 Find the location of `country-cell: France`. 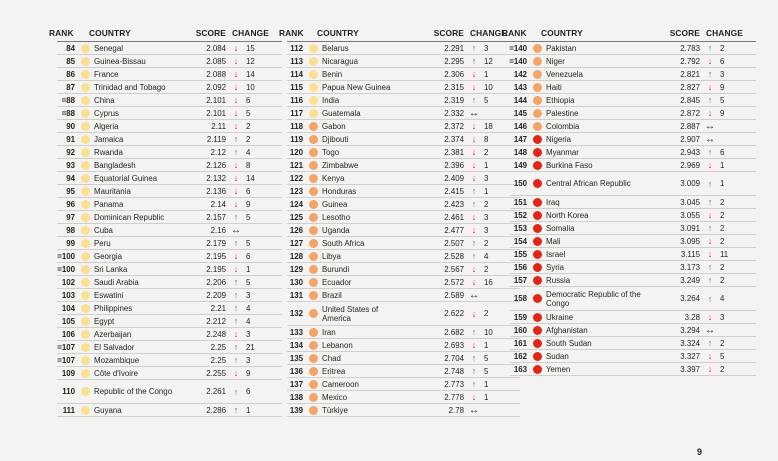

country-cell: France is located at coordinates (106, 74).